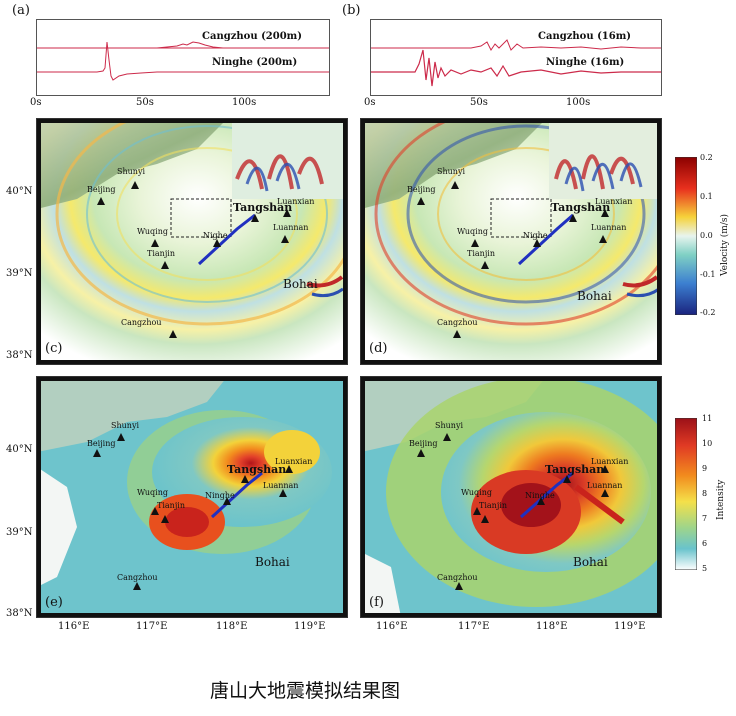 The height and width of the screenshot is (716, 736). I want to click on intensity-map-f, so click(511, 497).